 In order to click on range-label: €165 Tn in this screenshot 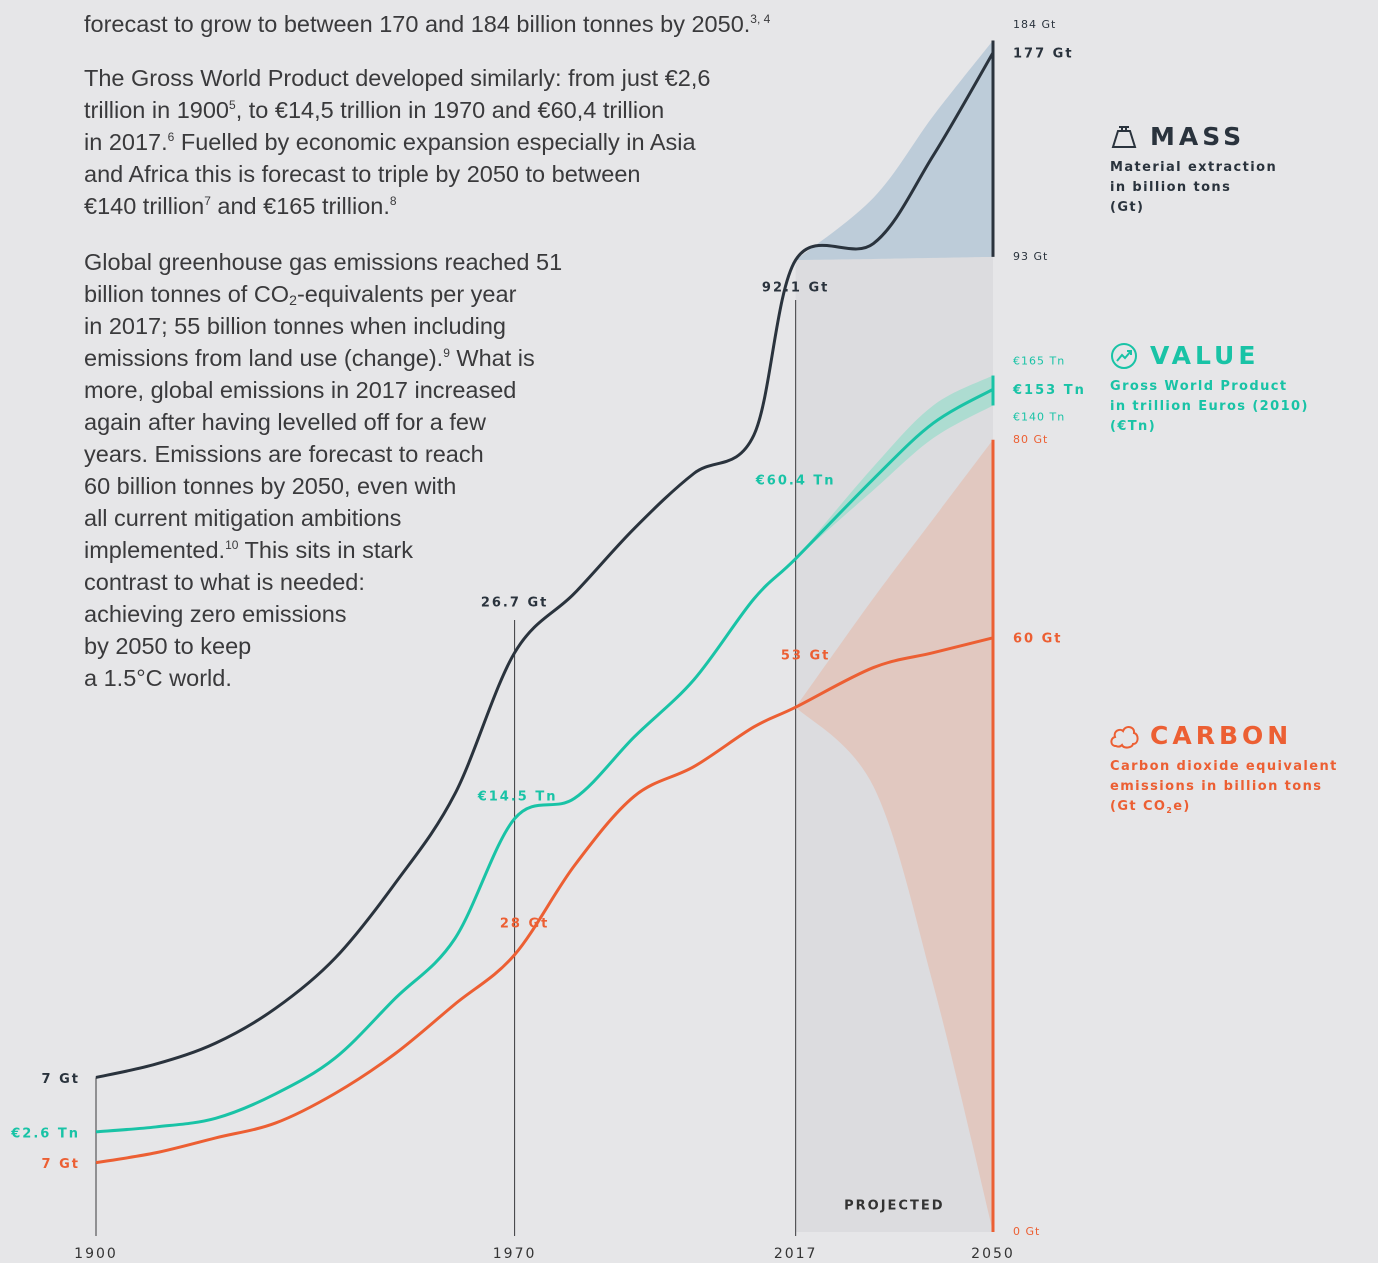, I will do `click(1039, 360)`.